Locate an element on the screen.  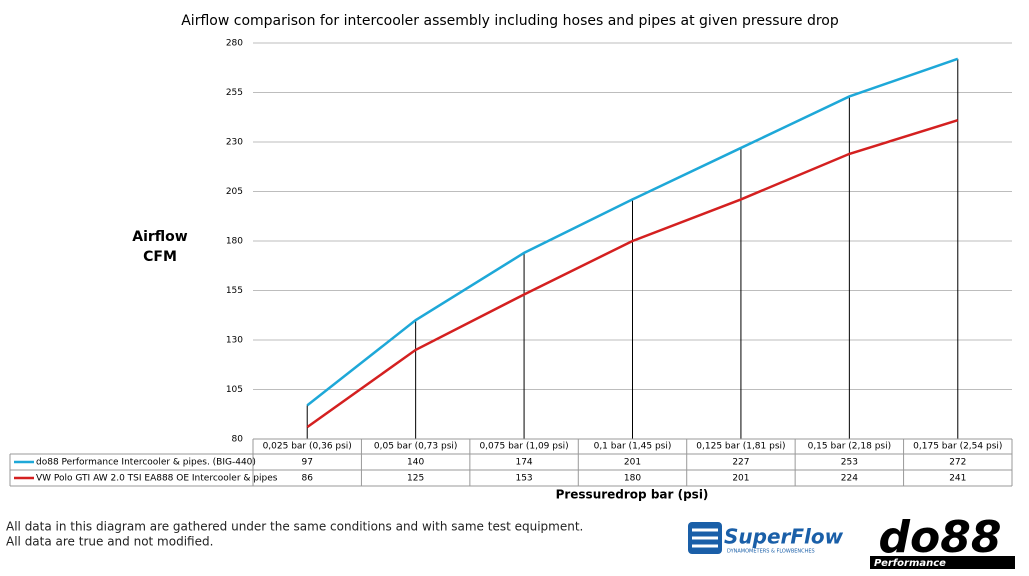
logo-bar is located at coordinates (942, 562).